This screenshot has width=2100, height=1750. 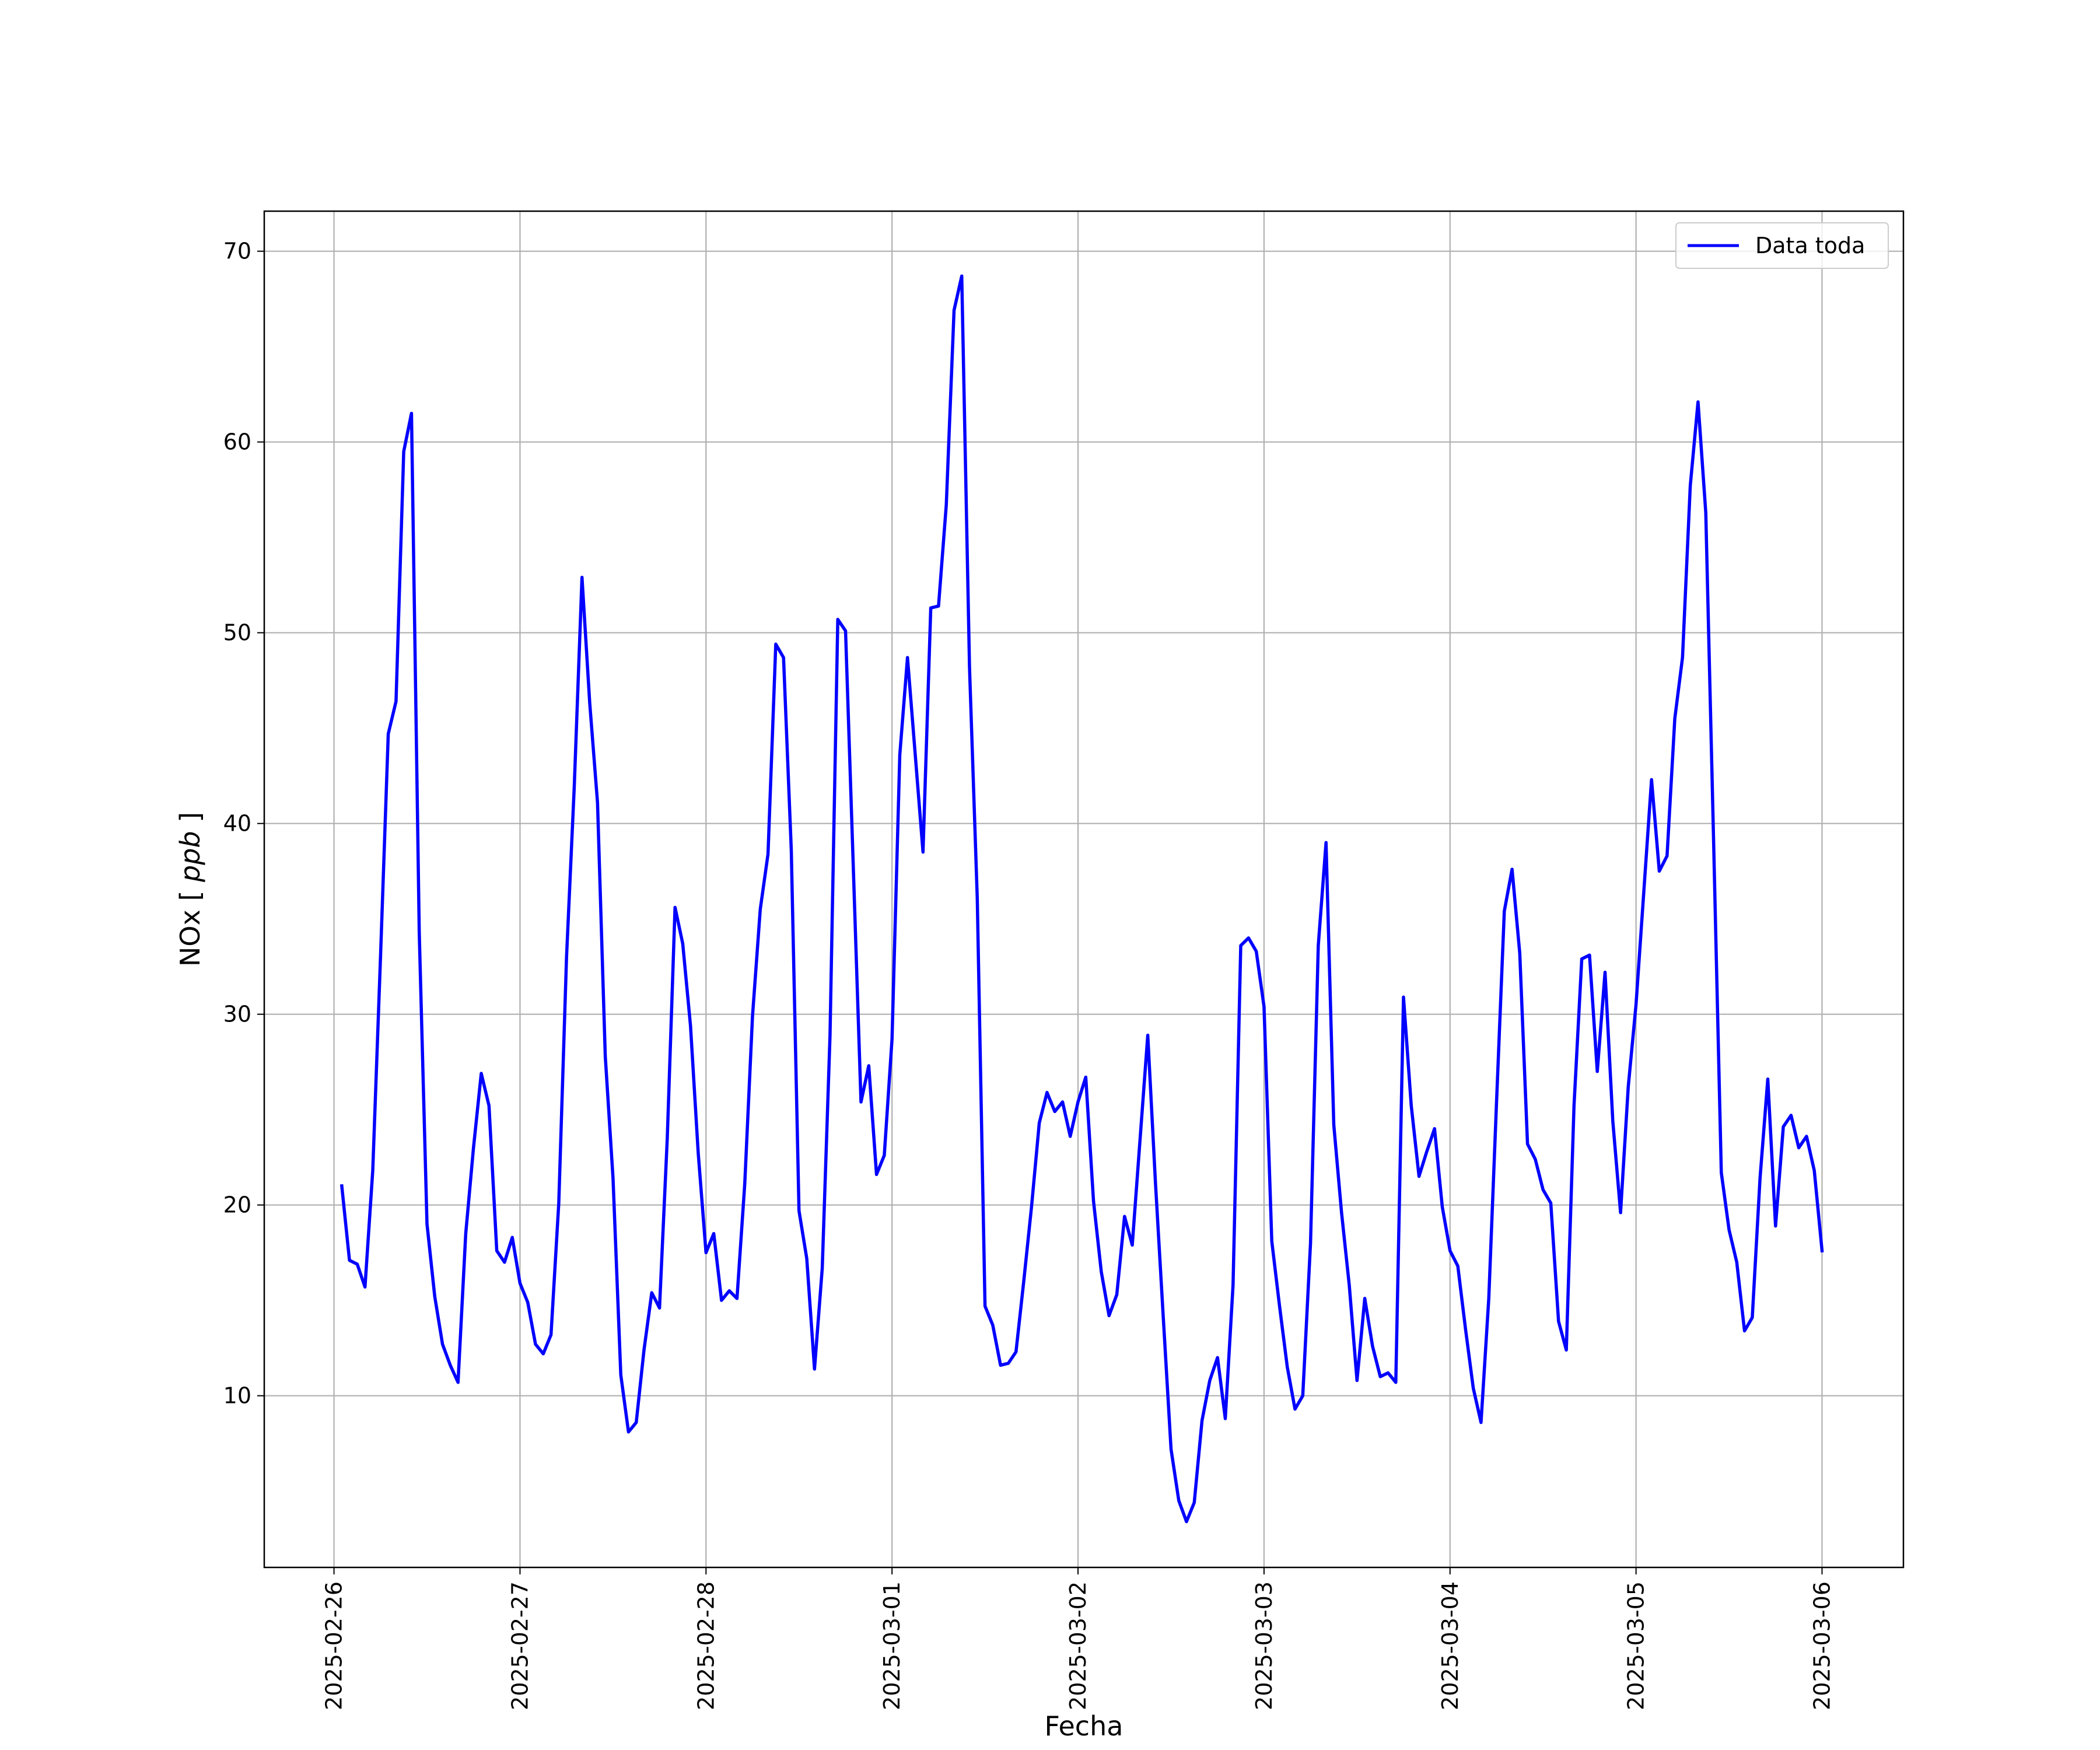 What do you see at coordinates (237, 633) in the screenshot?
I see `y-tick-label: 50` at bounding box center [237, 633].